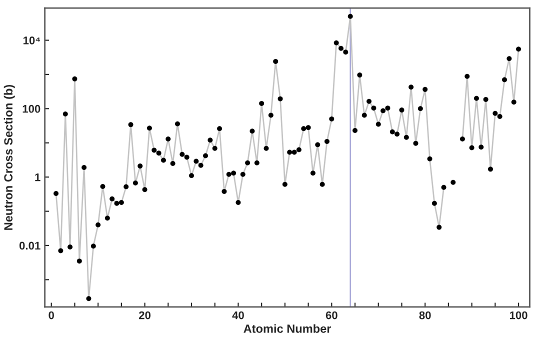 This screenshot has width=540, height=338. I want to click on x-tick-label: 60, so click(332, 315).